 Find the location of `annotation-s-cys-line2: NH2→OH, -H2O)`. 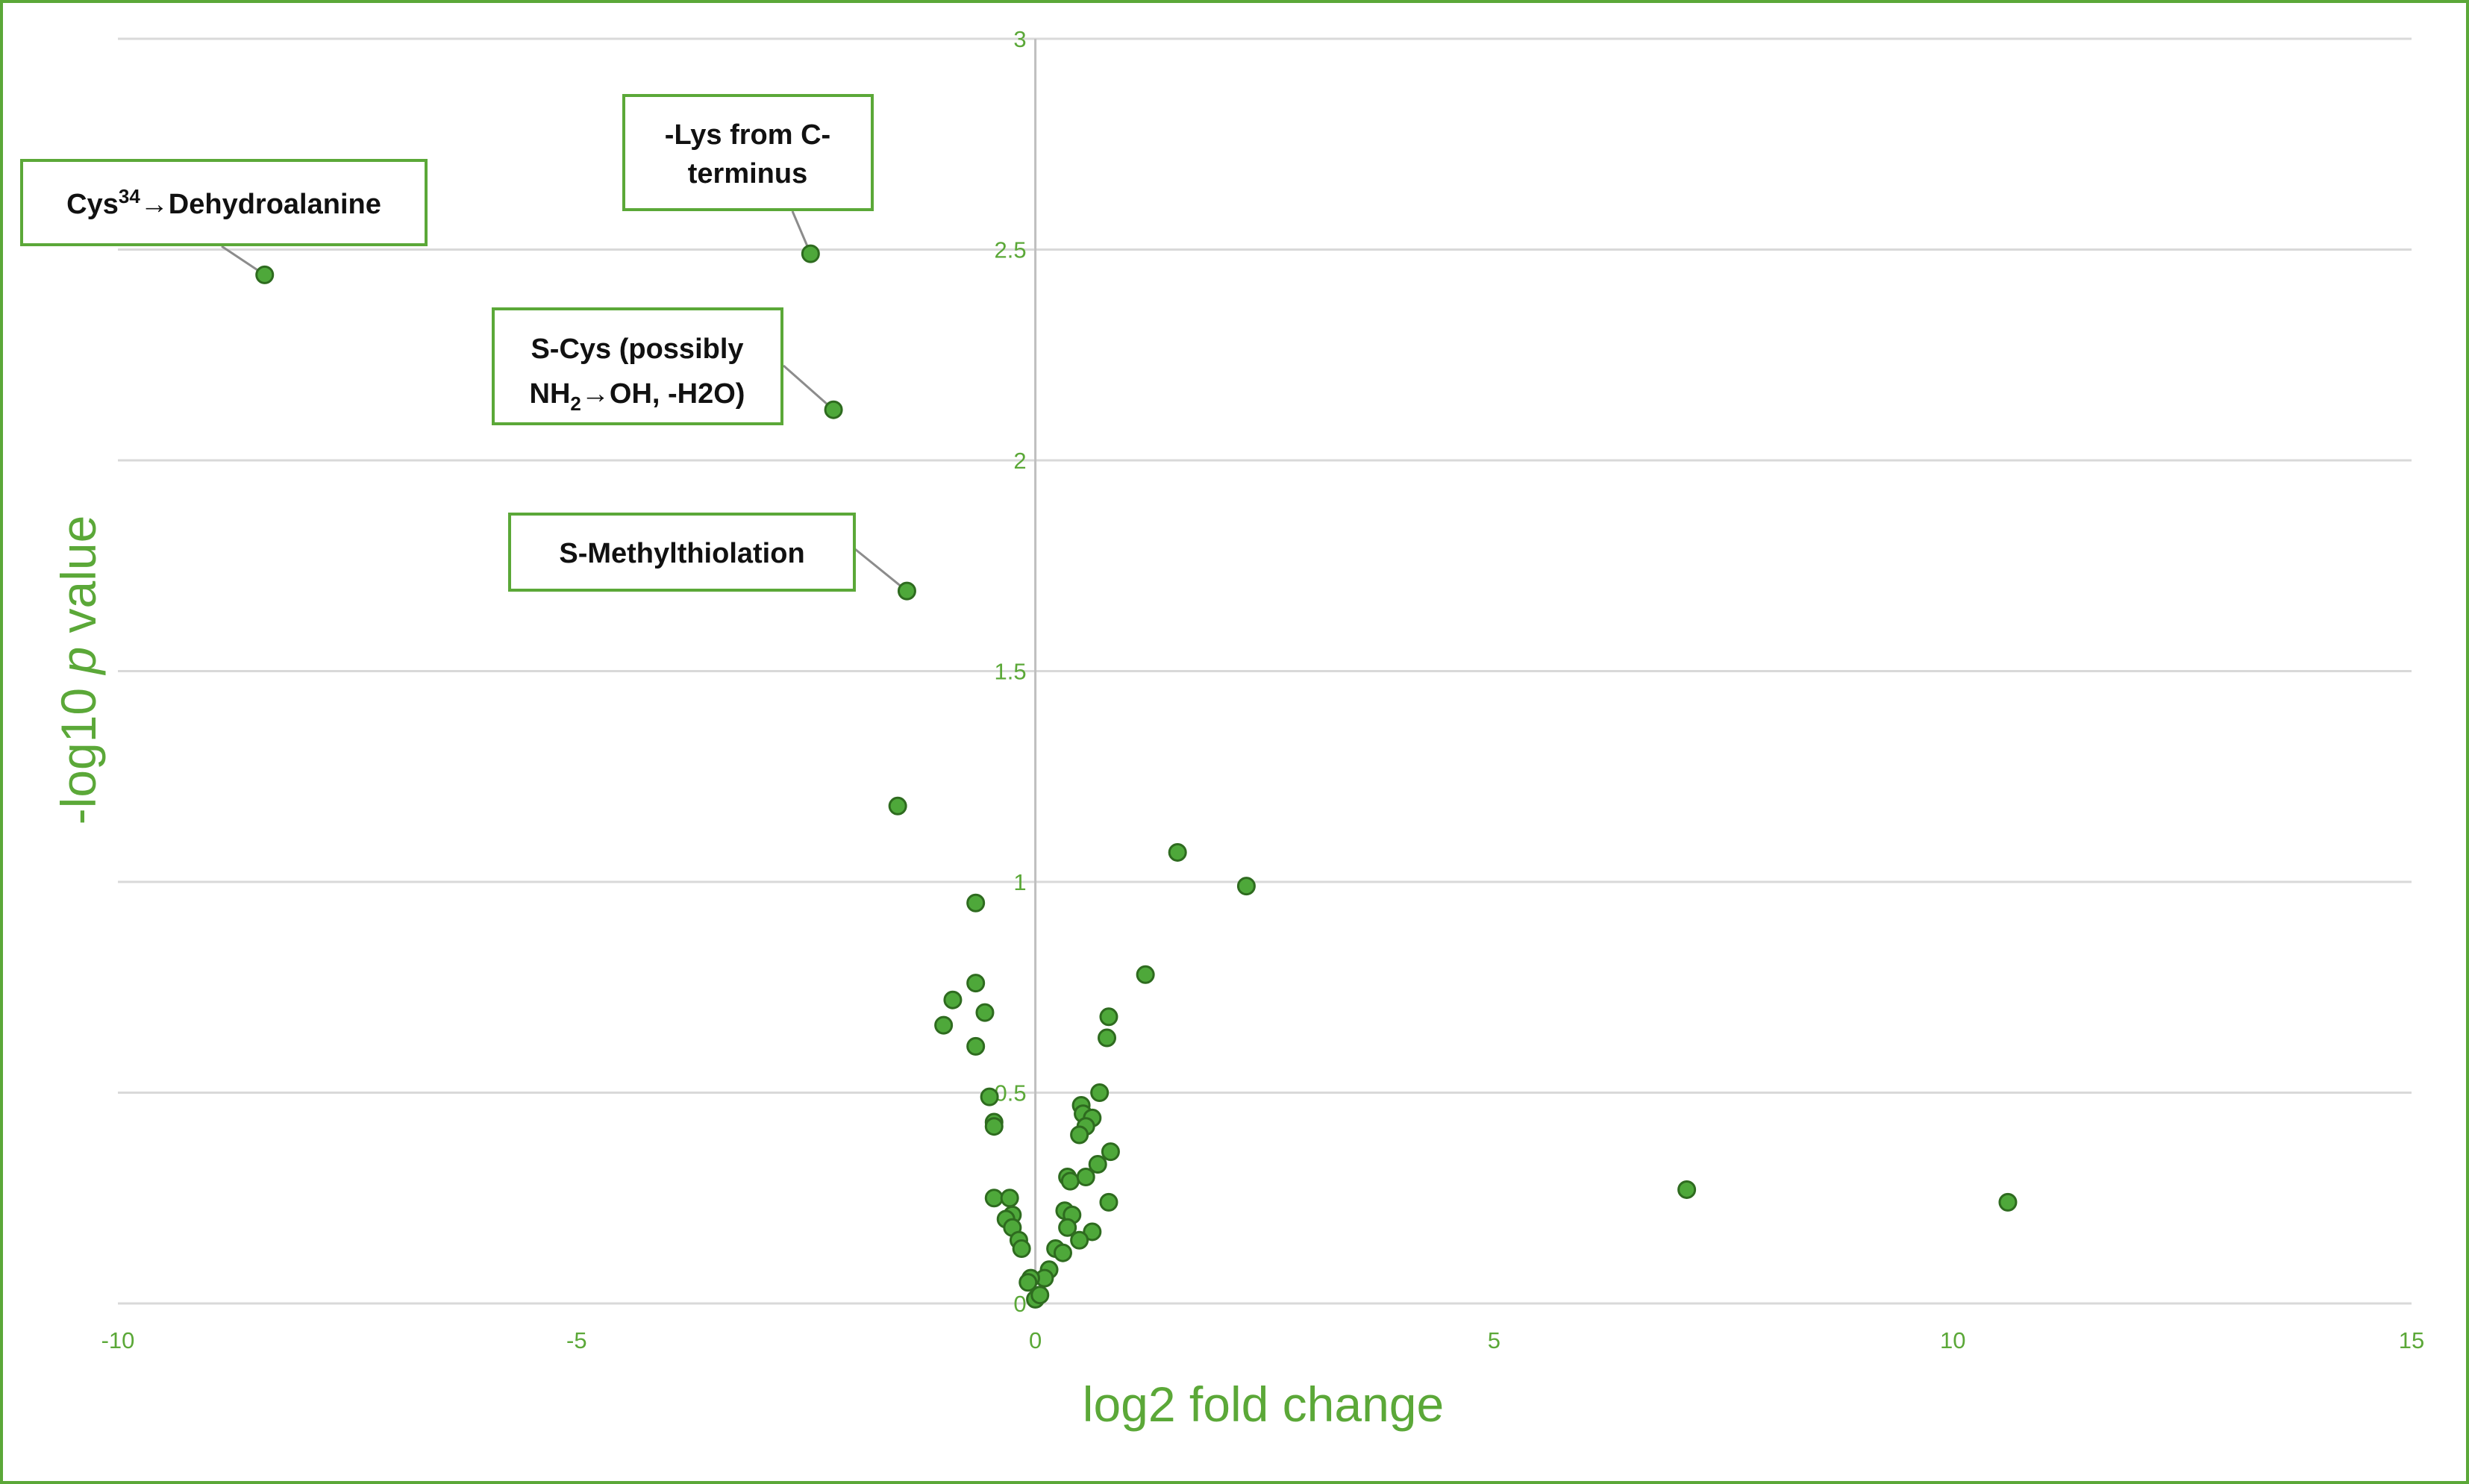

annotation-s-cys-line2: NH2→OH, -H2O) is located at coordinates (637, 396).